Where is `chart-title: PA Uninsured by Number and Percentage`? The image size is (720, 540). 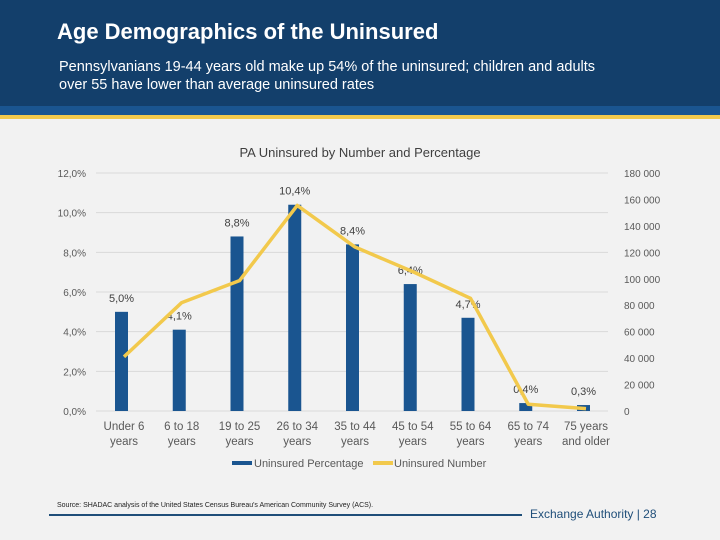 chart-title: PA Uninsured by Number and Percentage is located at coordinates (359, 152).